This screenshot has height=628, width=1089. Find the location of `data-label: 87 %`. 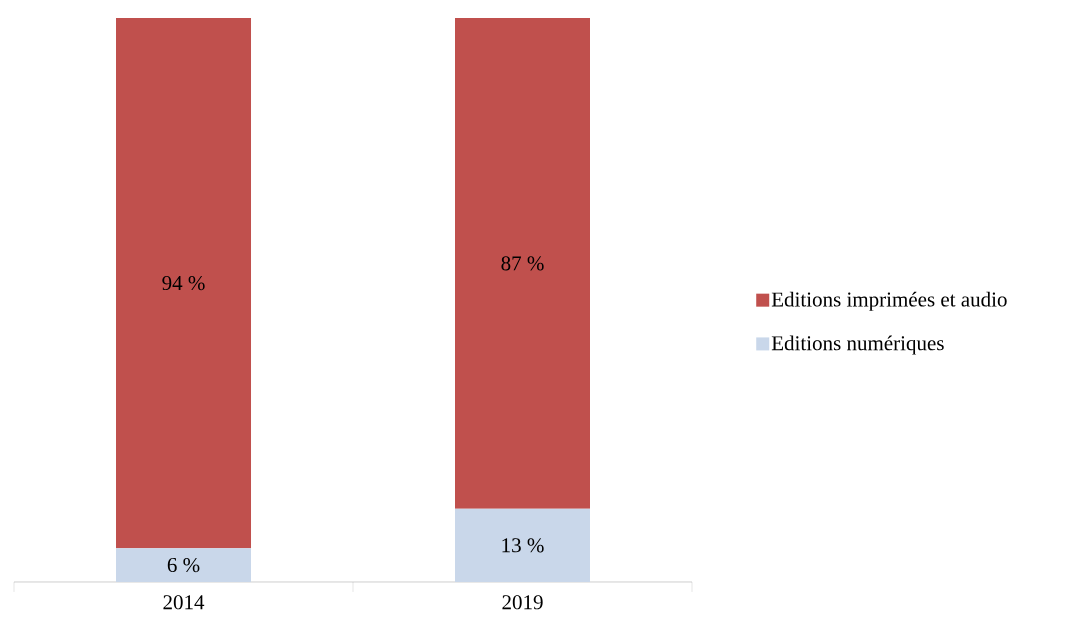

data-label: 87 % is located at coordinates (522, 263).